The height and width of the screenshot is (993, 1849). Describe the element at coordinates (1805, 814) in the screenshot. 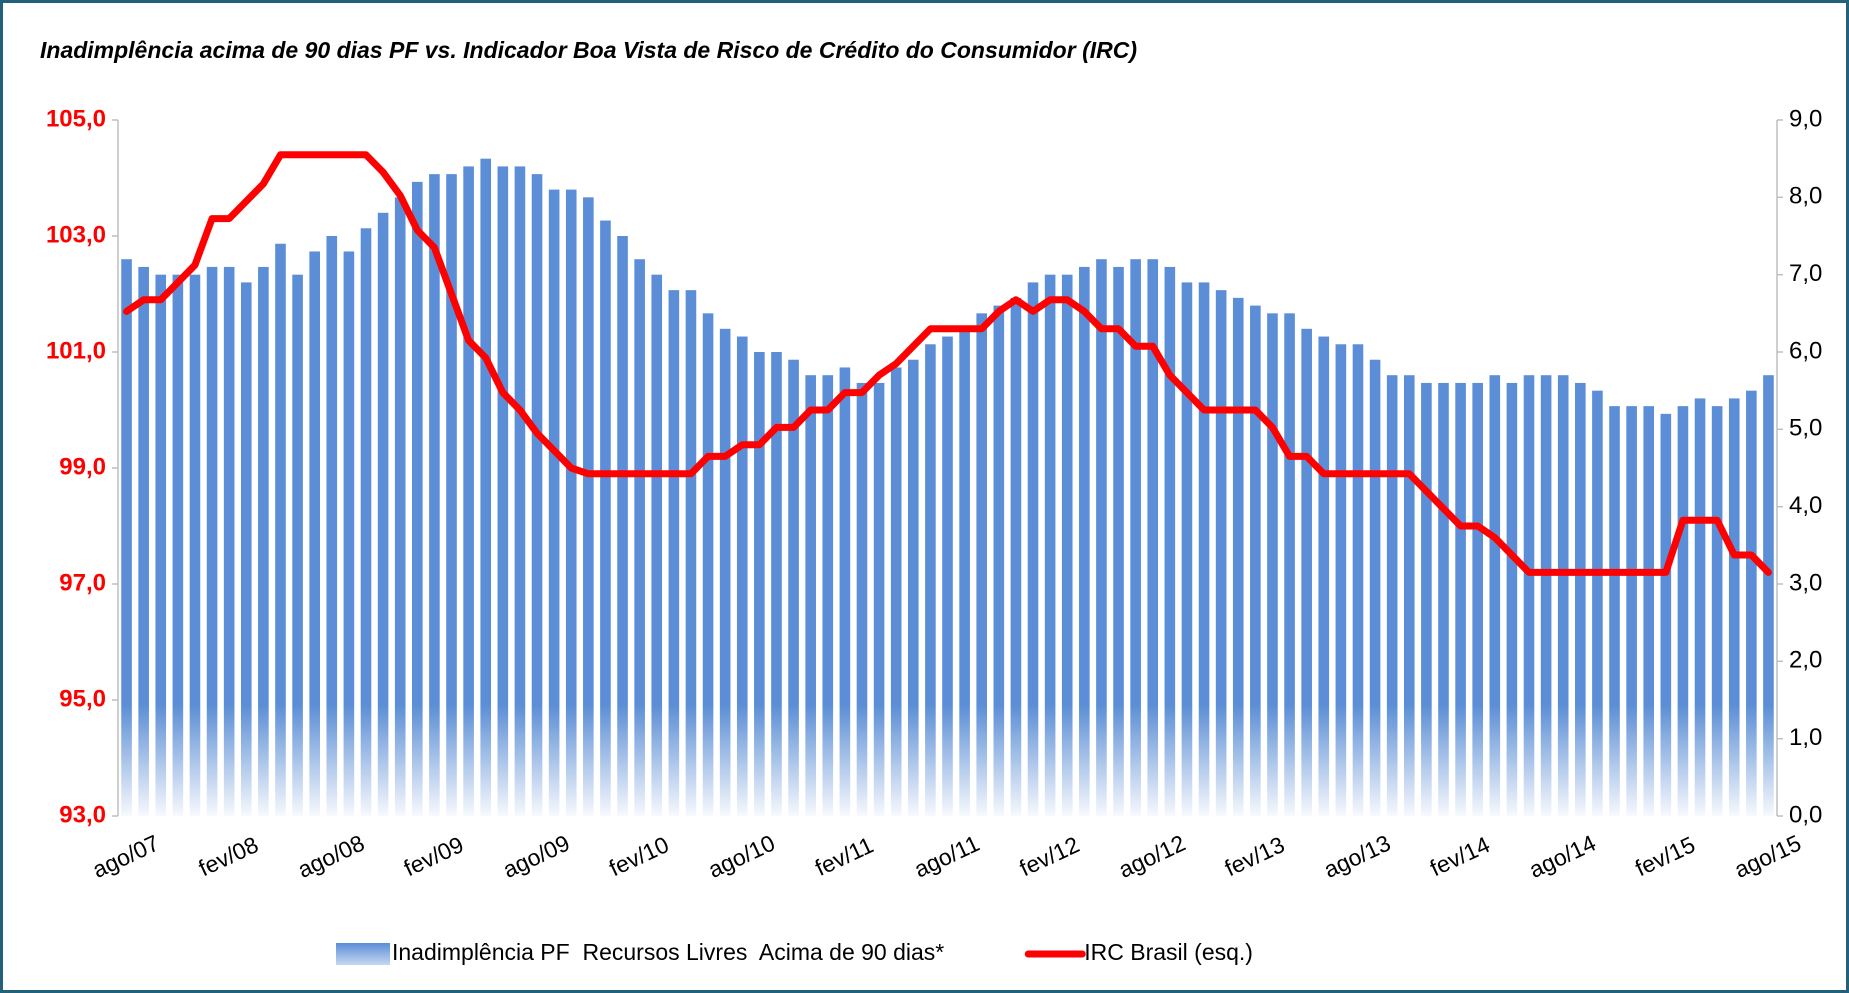

I see `y2-tick-label: 0,0` at that location.